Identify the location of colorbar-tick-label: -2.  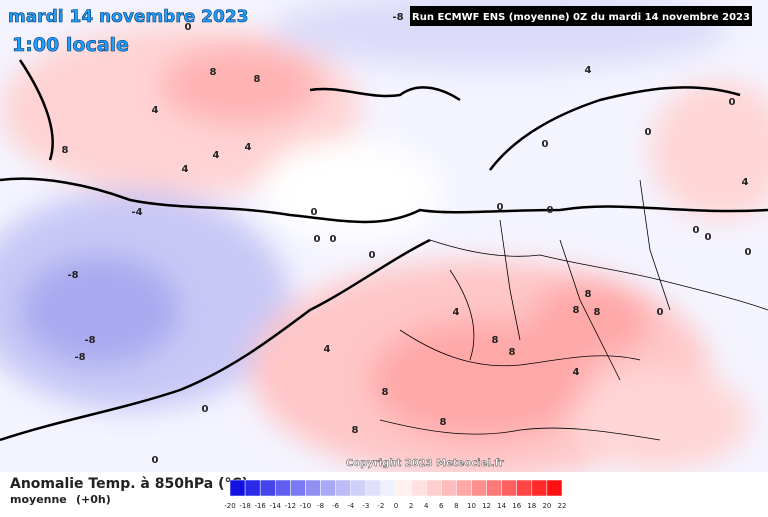
(380, 506).